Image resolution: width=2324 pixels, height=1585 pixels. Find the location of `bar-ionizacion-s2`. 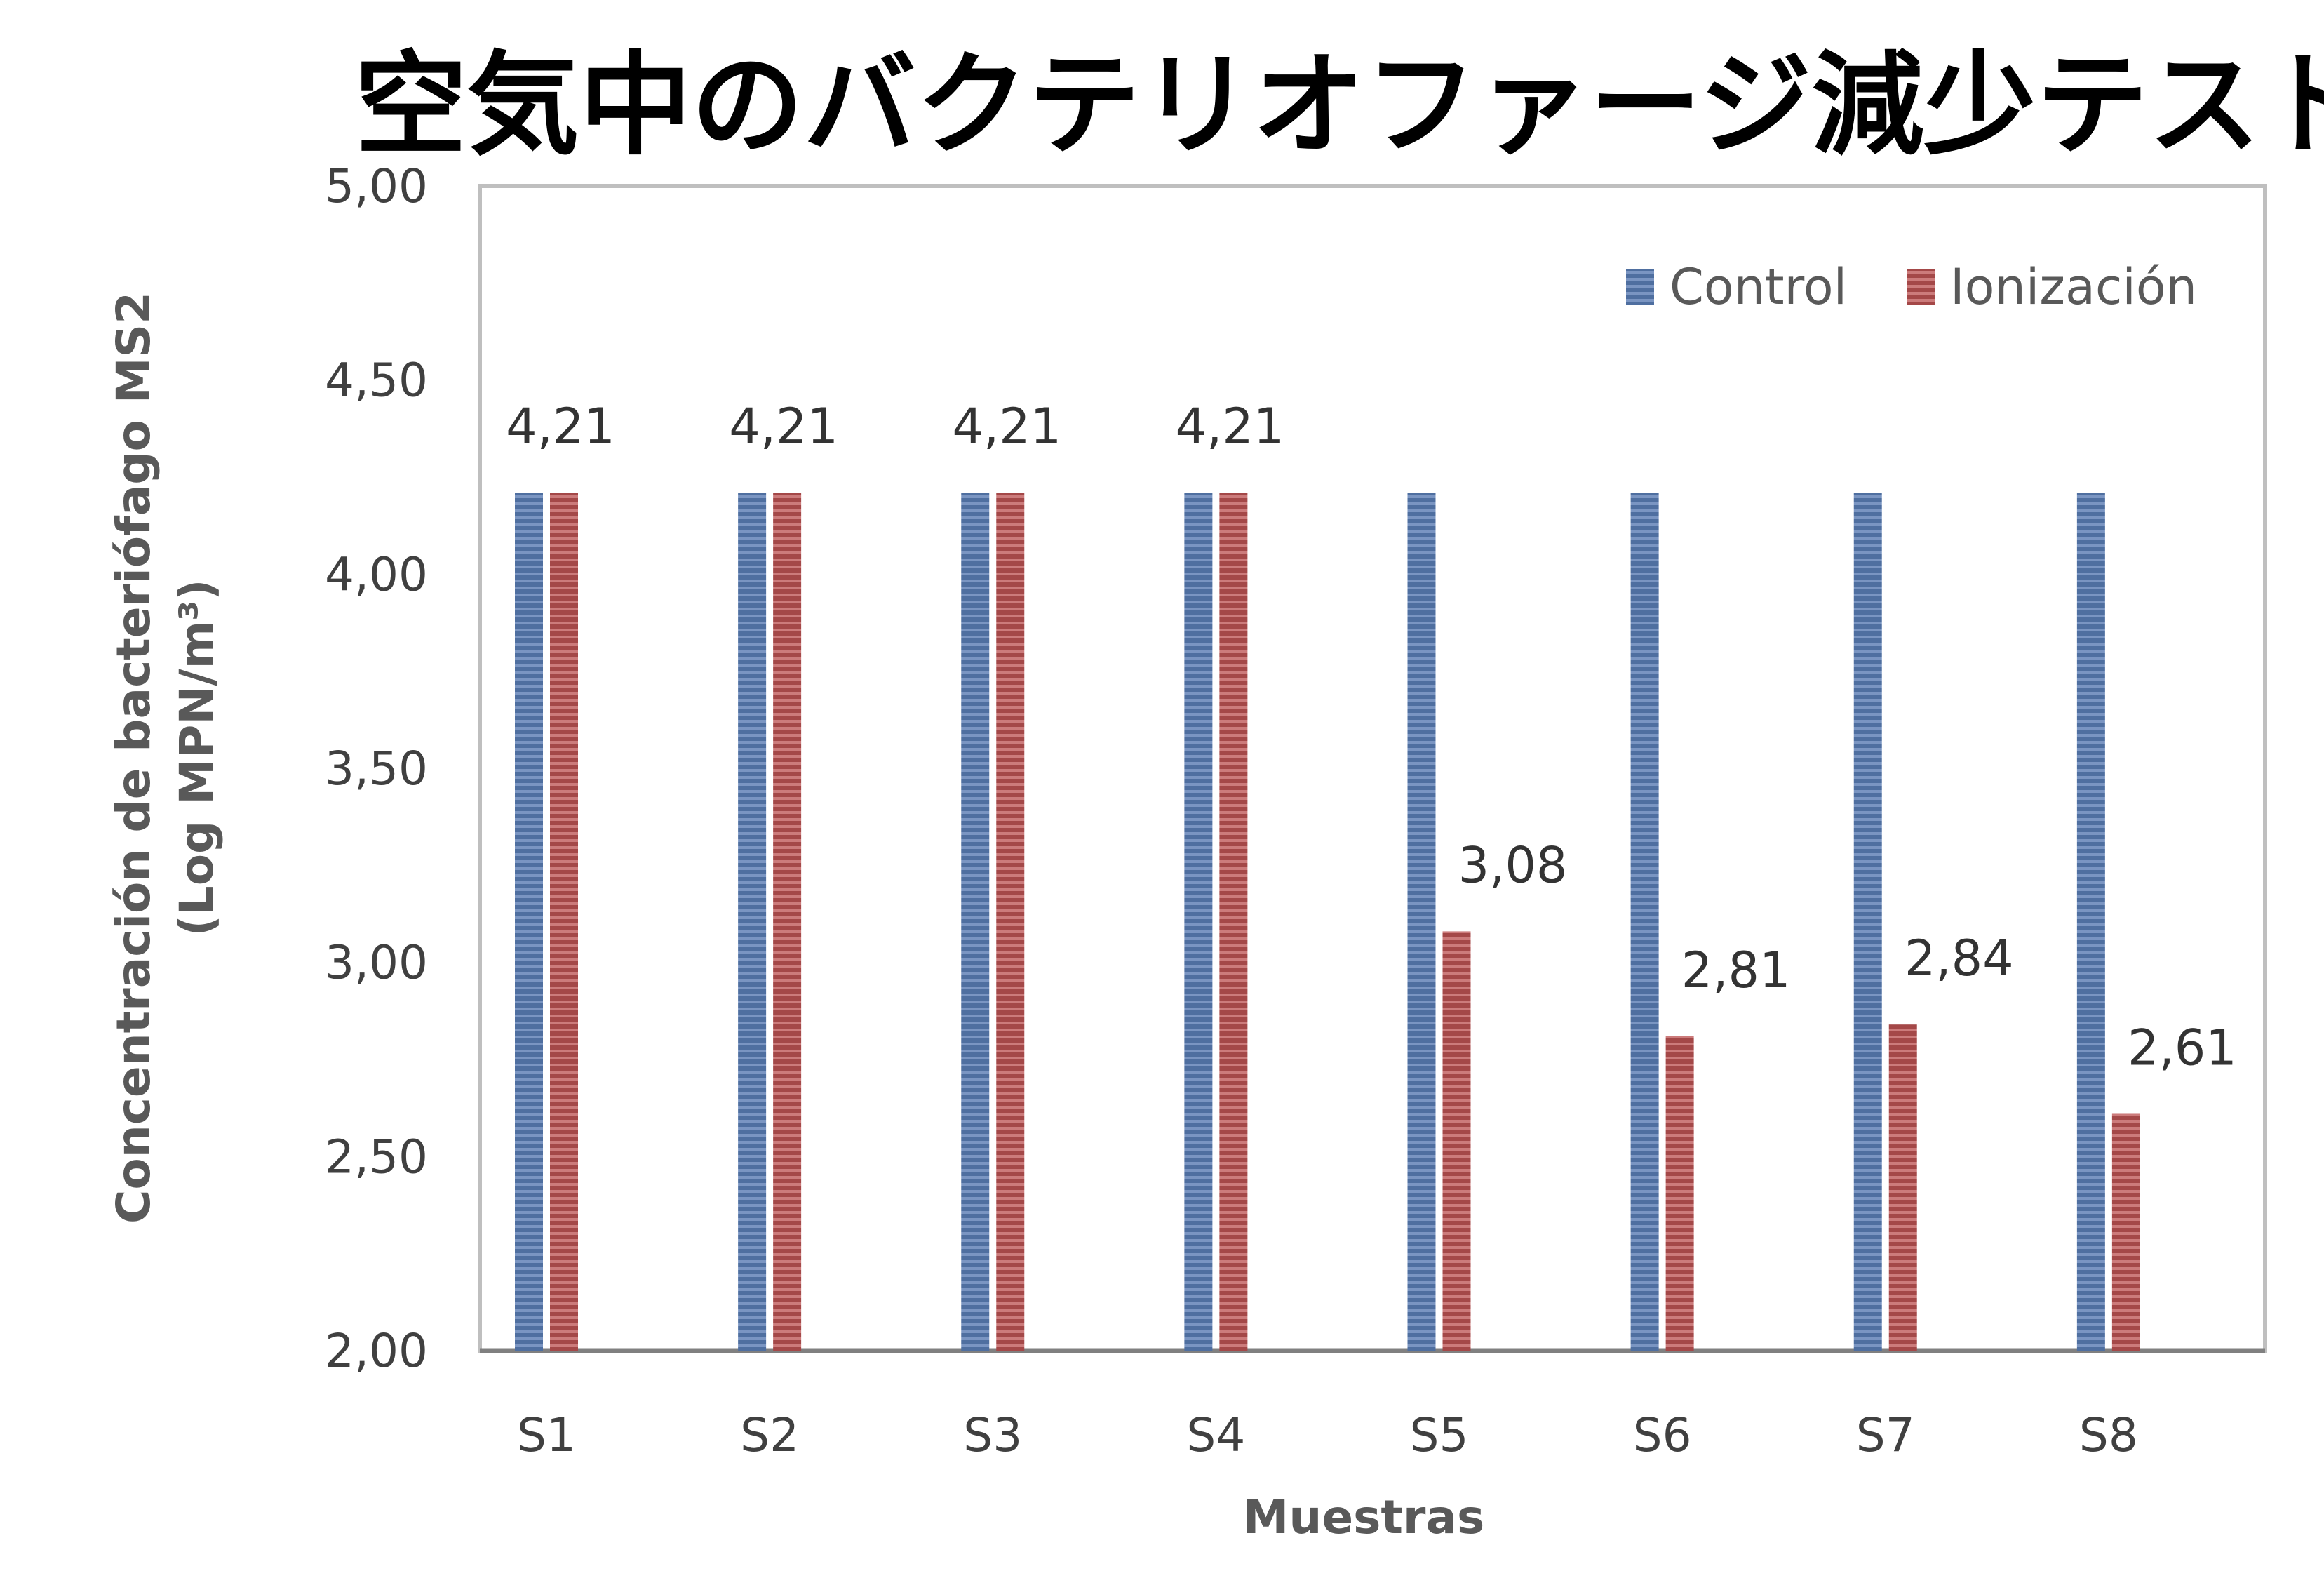

bar-ionizacion-s2 is located at coordinates (787, 922).